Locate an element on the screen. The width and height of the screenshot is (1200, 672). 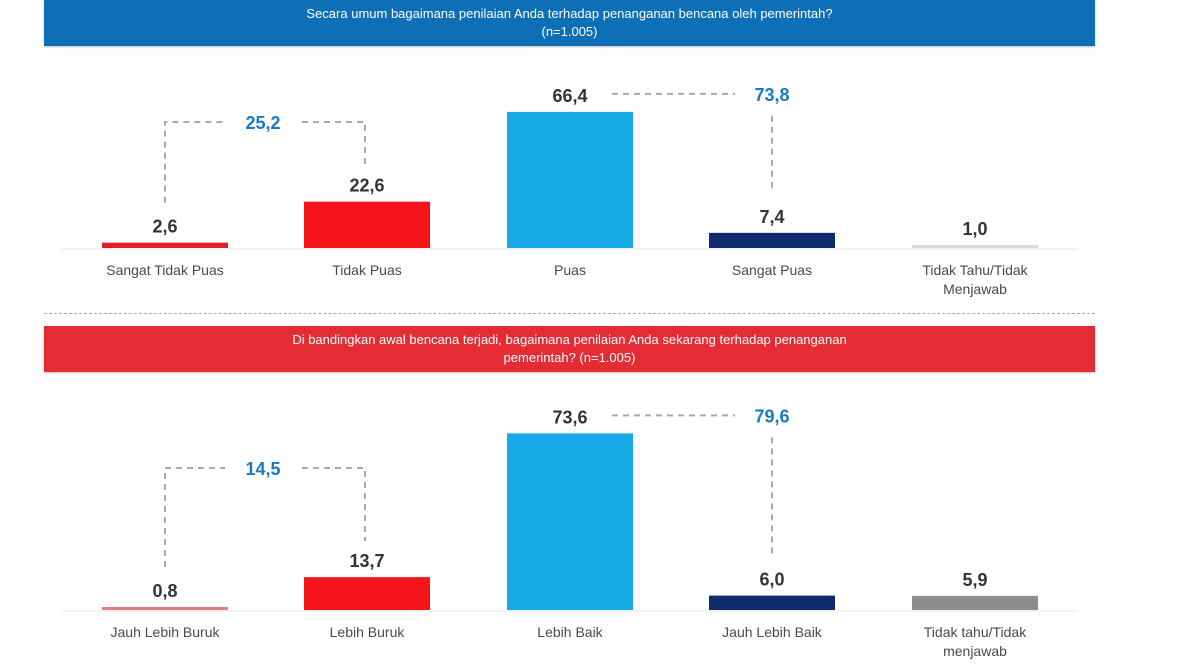
annotation-label-2: 73,8 is located at coordinates (771, 95).